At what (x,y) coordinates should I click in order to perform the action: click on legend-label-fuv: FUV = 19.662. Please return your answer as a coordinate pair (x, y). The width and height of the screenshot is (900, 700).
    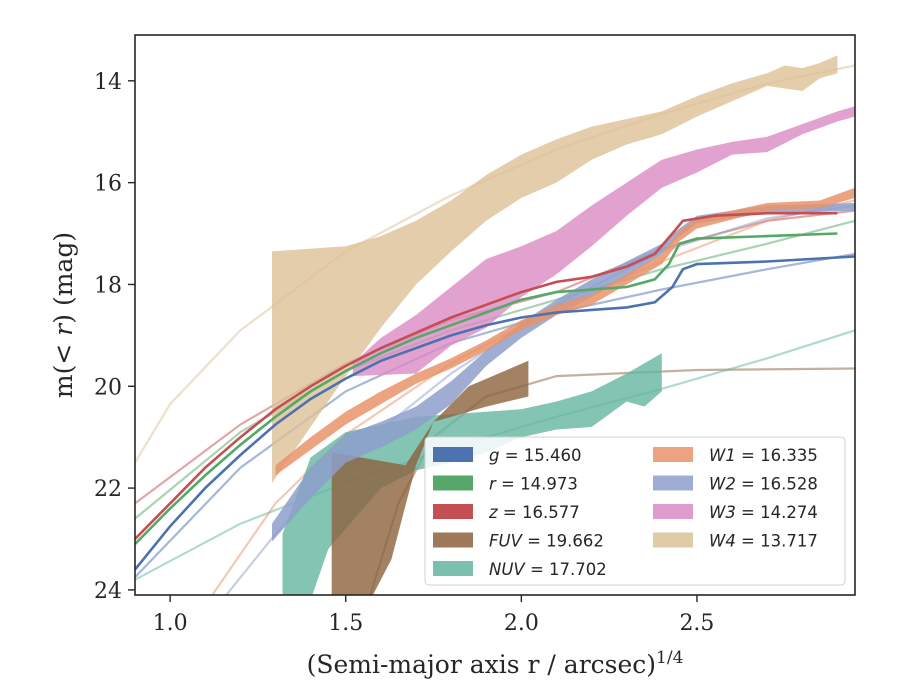
    Looking at the image, I should click on (546, 541).